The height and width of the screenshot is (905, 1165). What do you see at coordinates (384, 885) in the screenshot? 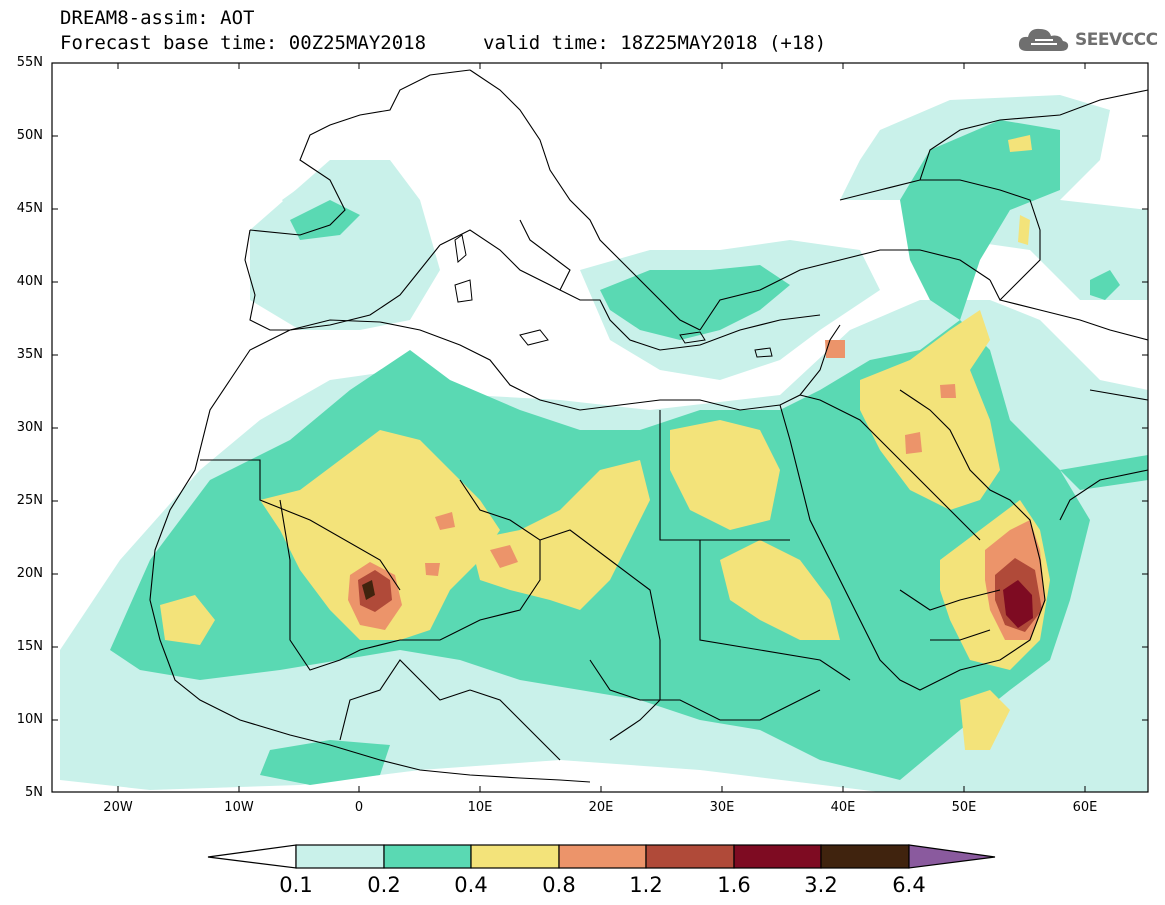
I see `colorbar-label: 0.2` at bounding box center [384, 885].